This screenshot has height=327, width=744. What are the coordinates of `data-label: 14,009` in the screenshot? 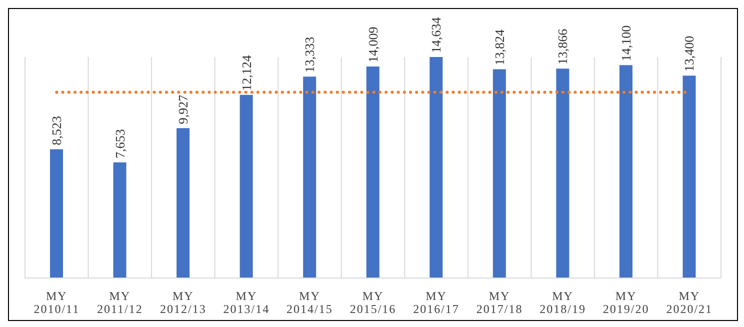 It's located at (372, 44).